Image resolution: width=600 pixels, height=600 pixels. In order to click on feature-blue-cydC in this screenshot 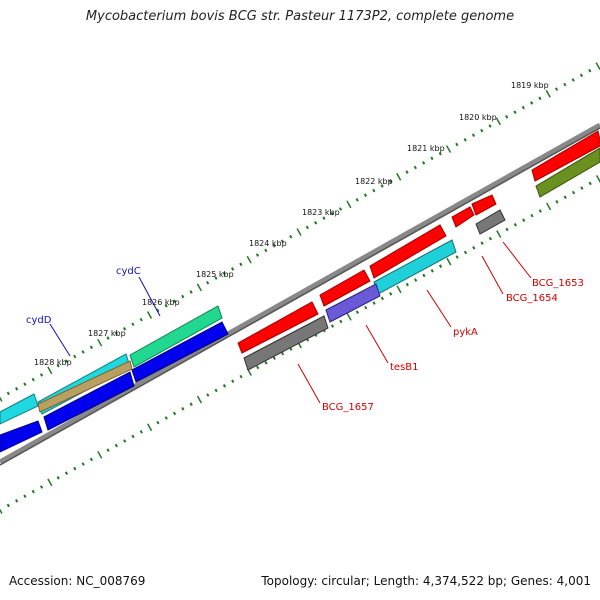, I will do `click(180, 352)`.